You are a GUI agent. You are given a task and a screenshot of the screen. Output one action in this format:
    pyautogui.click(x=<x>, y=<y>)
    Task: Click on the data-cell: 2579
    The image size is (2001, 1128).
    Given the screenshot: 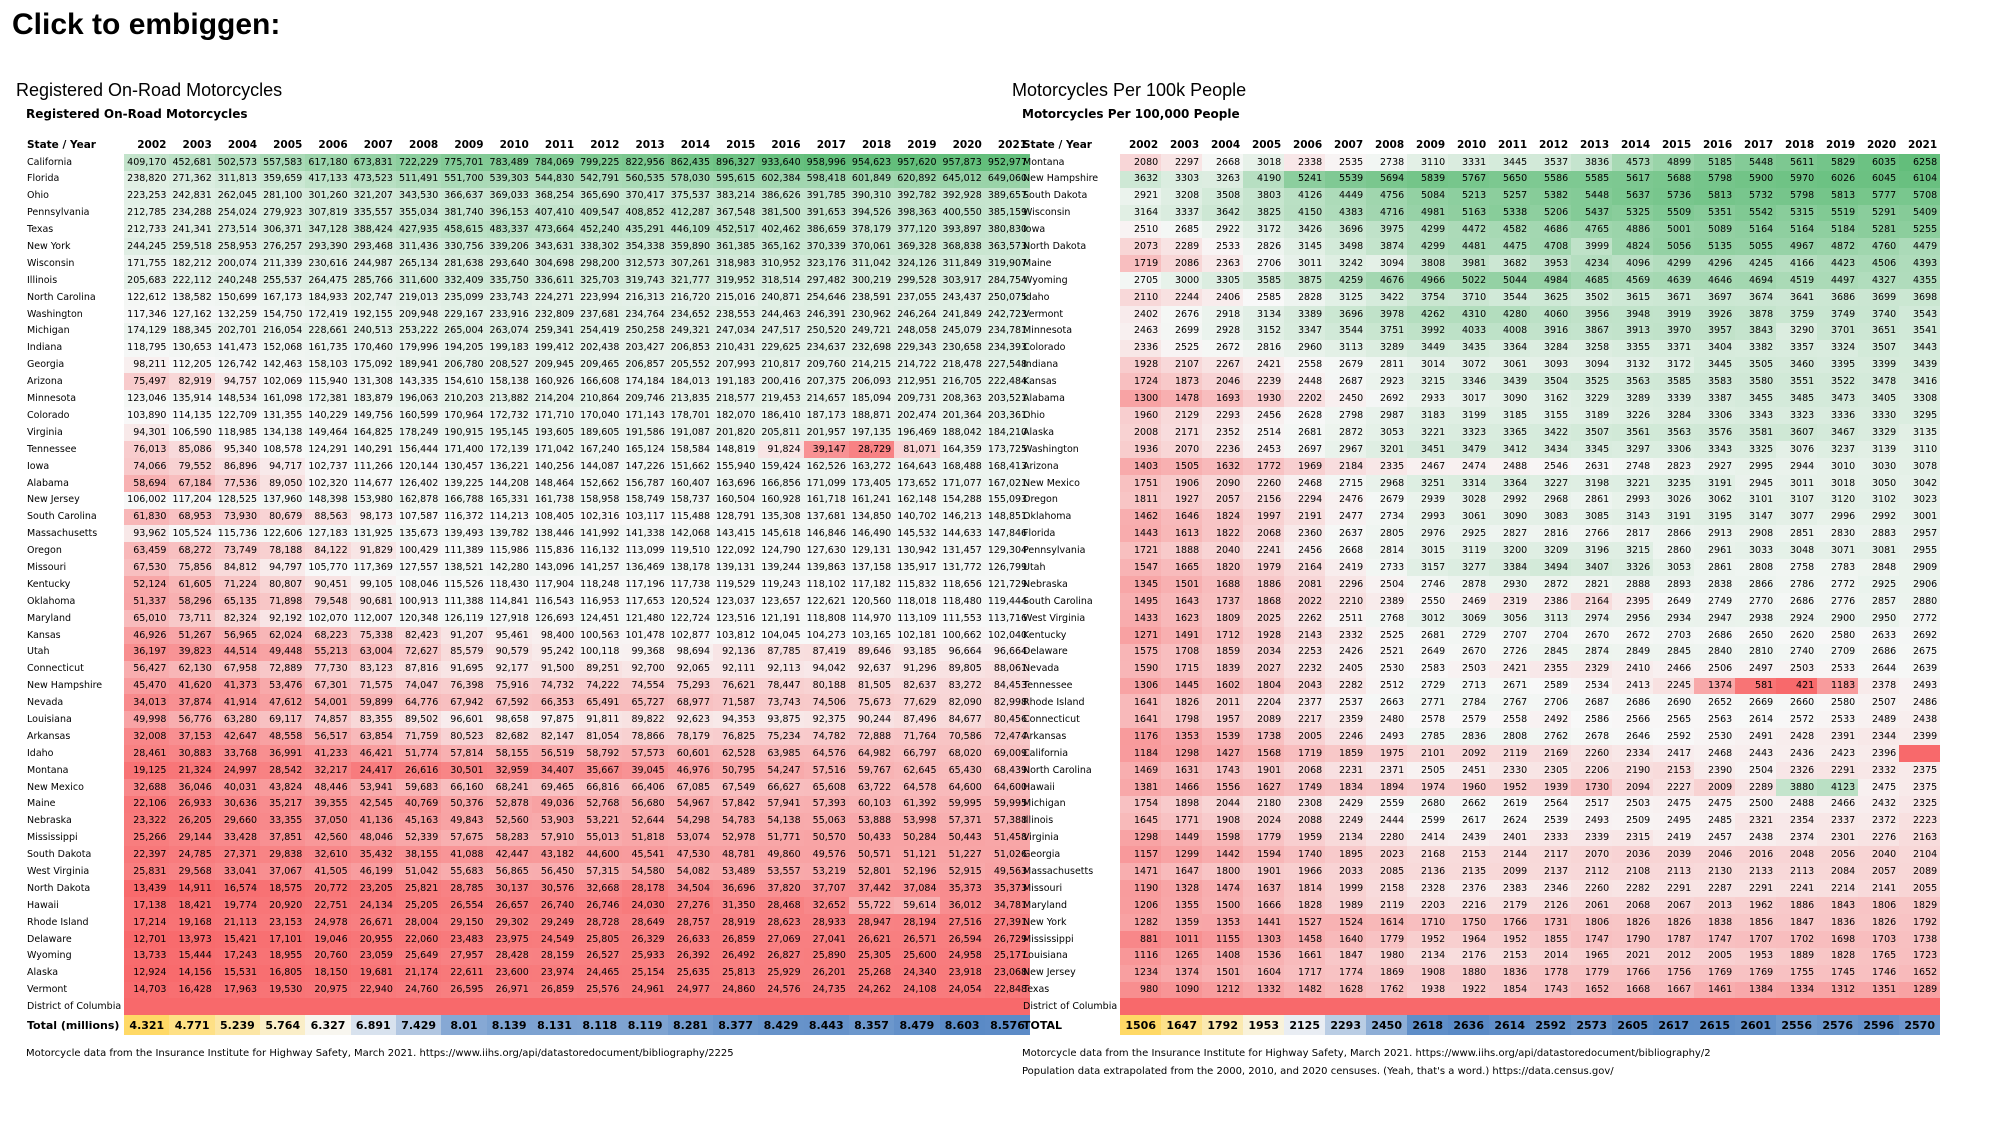 What is the action you would take?
    pyautogui.click(x=1469, y=720)
    